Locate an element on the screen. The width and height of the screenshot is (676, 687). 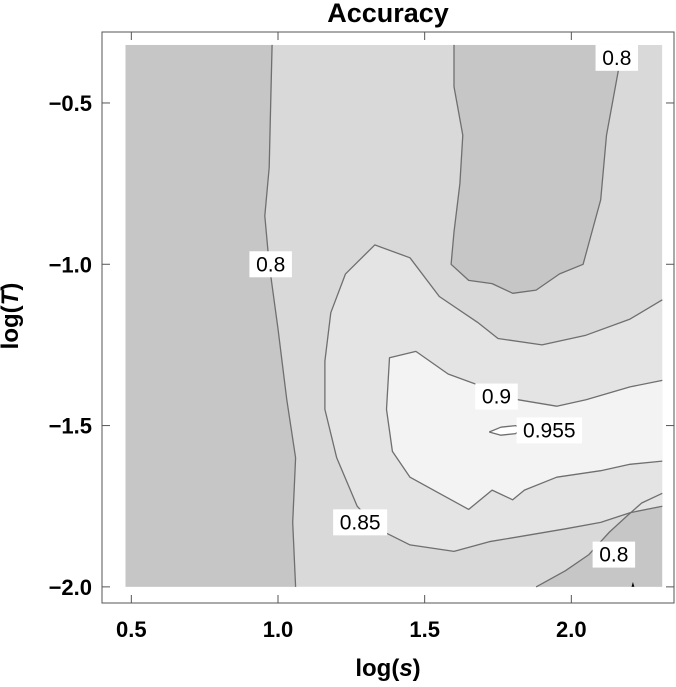
y-tick-label: −1.5 is located at coordinates (70, 426).